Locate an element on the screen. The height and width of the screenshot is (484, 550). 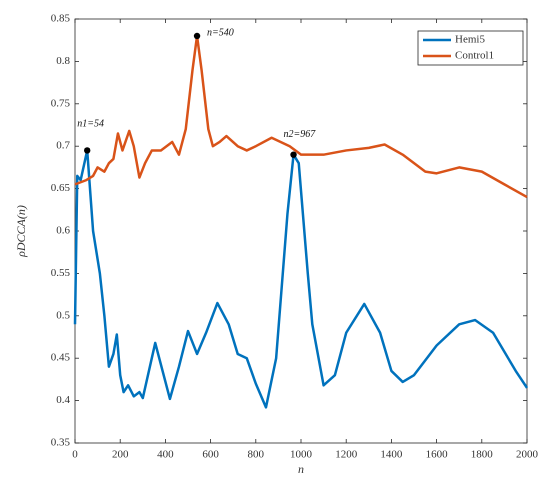
legend-label: Hemi5 is located at coordinates (470, 40).